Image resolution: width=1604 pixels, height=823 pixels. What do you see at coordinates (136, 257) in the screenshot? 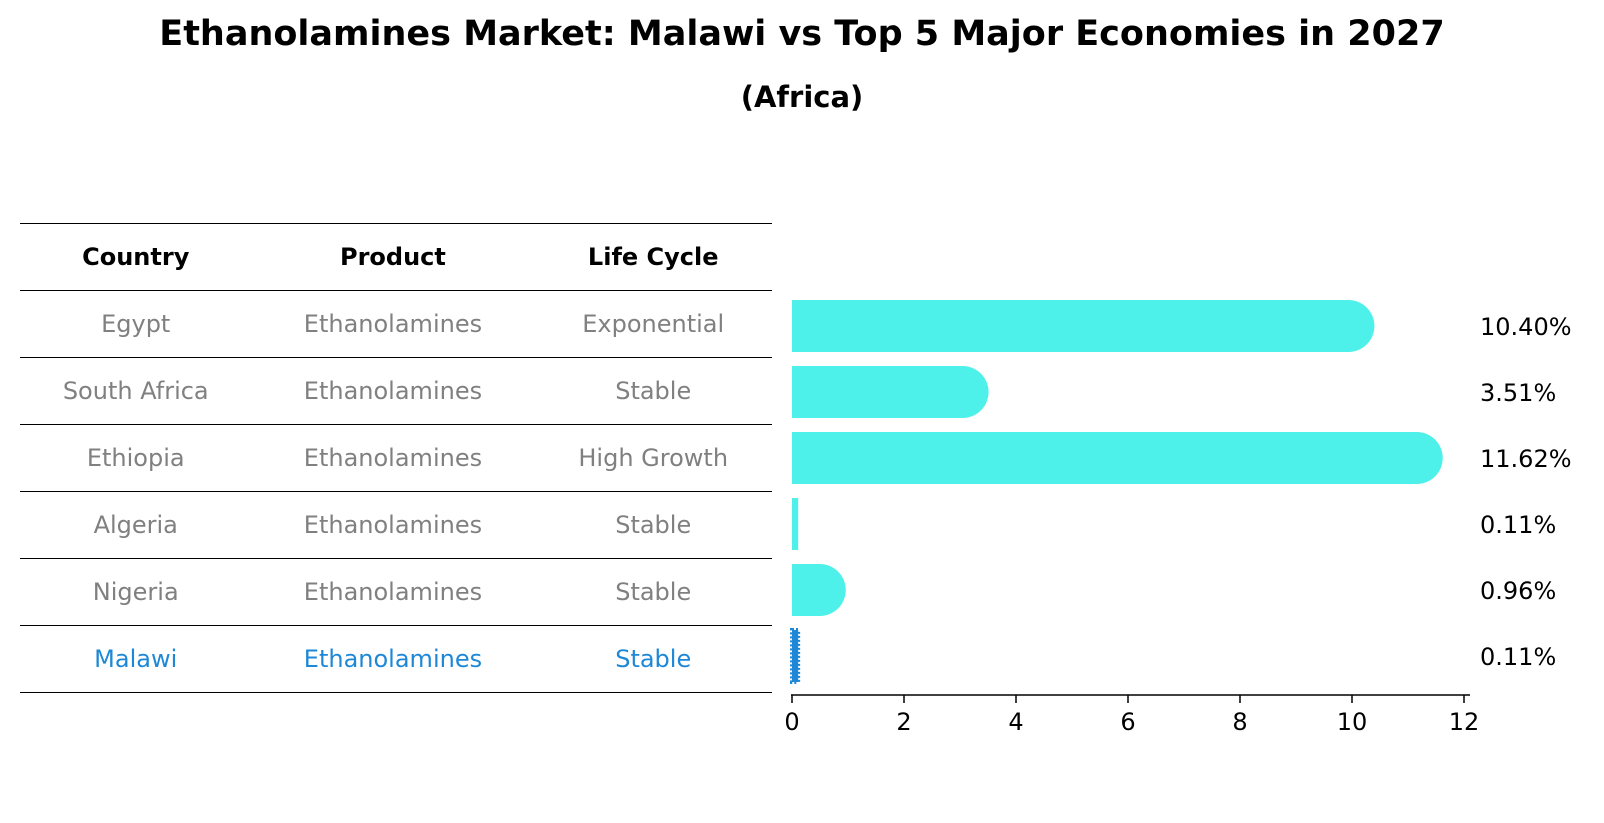
I see `header-country: Country` at bounding box center [136, 257].